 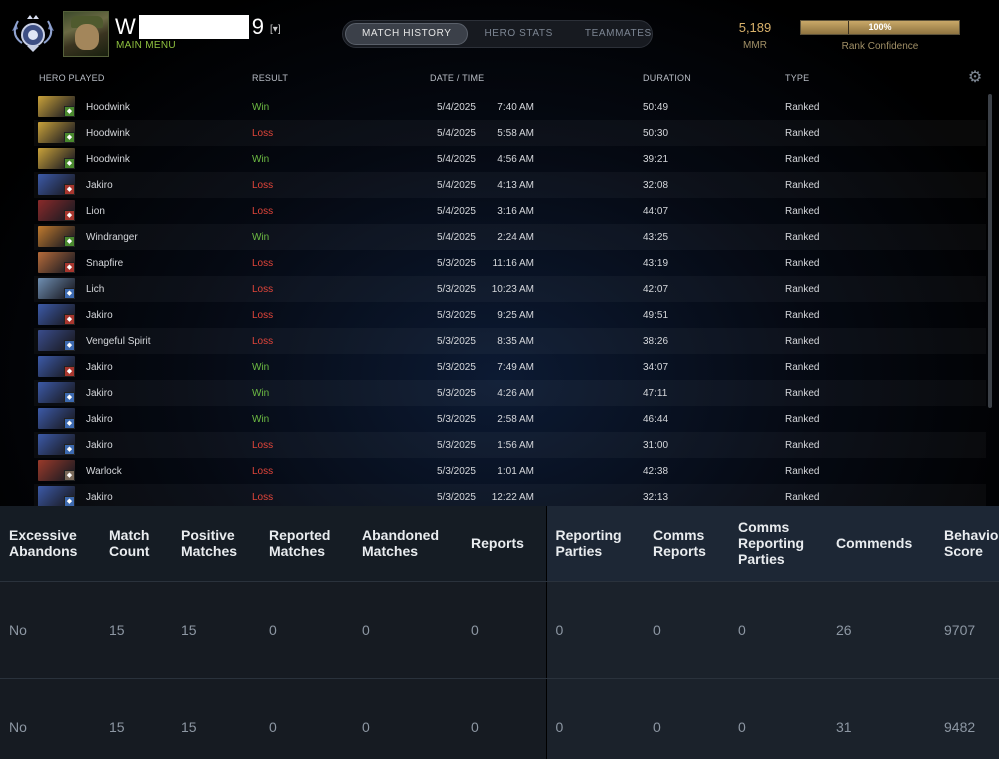 I want to click on match-duration: 43:19, so click(x=656, y=263).